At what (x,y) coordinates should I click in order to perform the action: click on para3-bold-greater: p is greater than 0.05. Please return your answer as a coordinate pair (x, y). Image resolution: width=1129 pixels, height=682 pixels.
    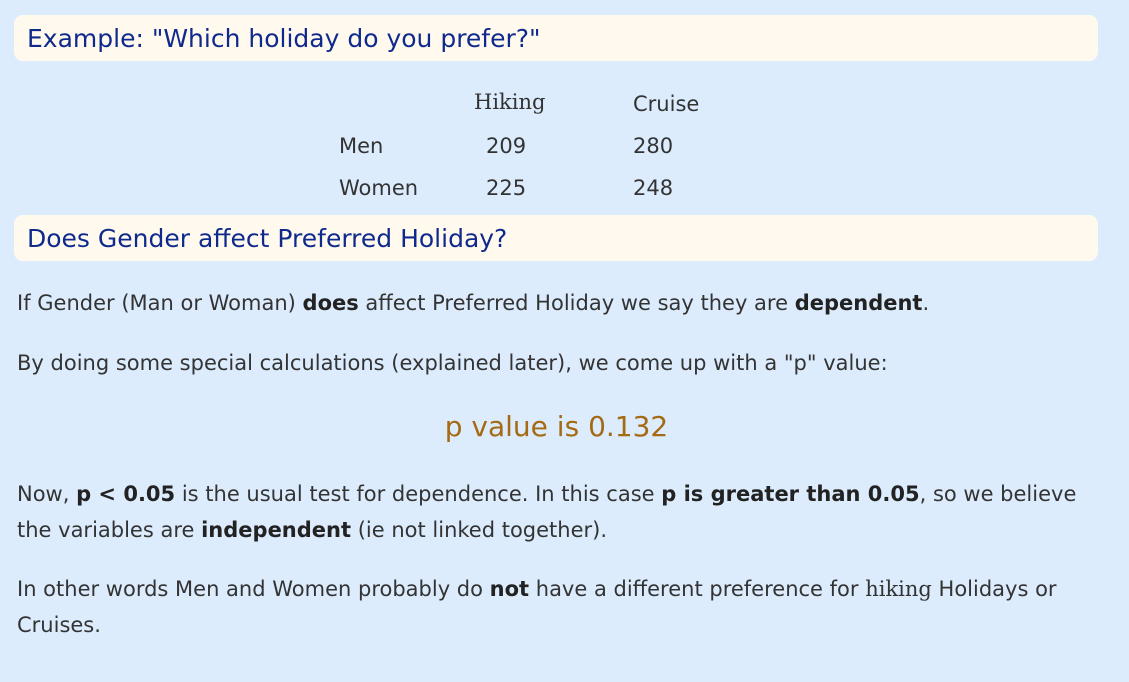
    Looking at the image, I should click on (790, 494).